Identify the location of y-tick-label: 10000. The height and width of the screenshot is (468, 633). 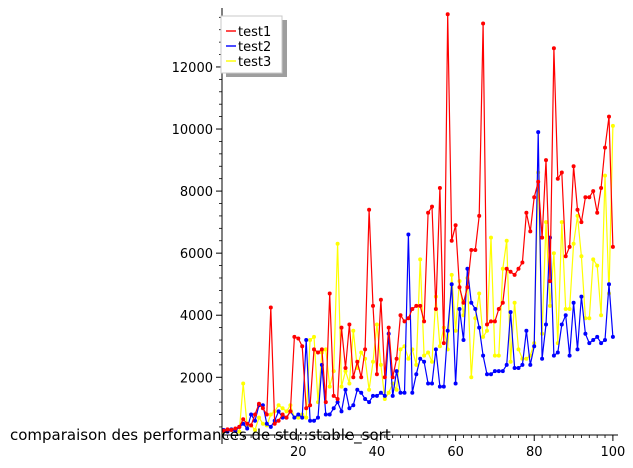
(192, 130).